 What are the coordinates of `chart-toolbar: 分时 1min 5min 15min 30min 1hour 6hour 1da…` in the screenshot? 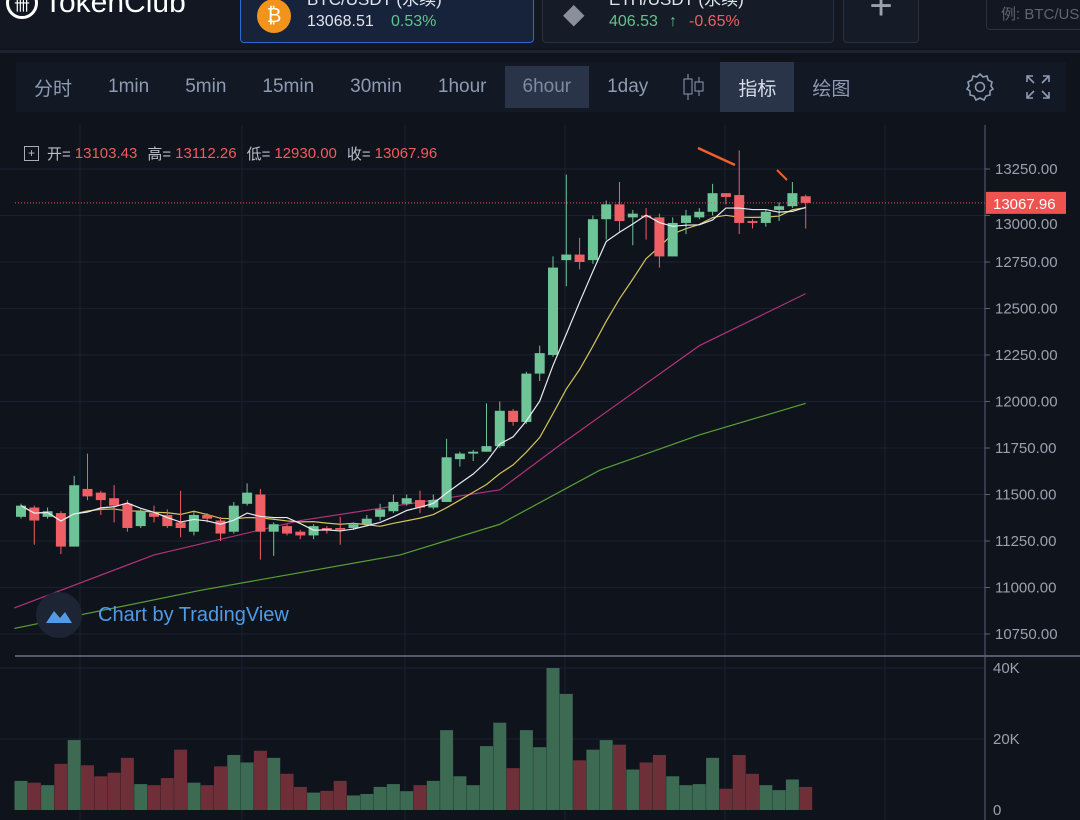 It's located at (541, 87).